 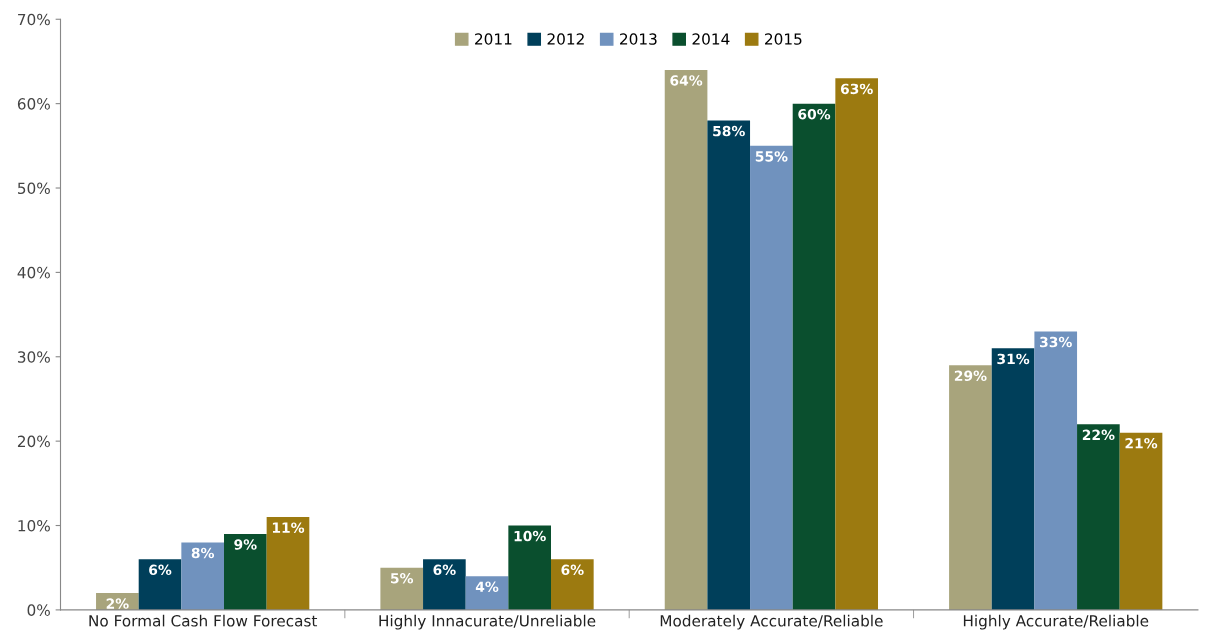 What do you see at coordinates (638, 39) in the screenshot?
I see `legend-label: 2013` at bounding box center [638, 39].